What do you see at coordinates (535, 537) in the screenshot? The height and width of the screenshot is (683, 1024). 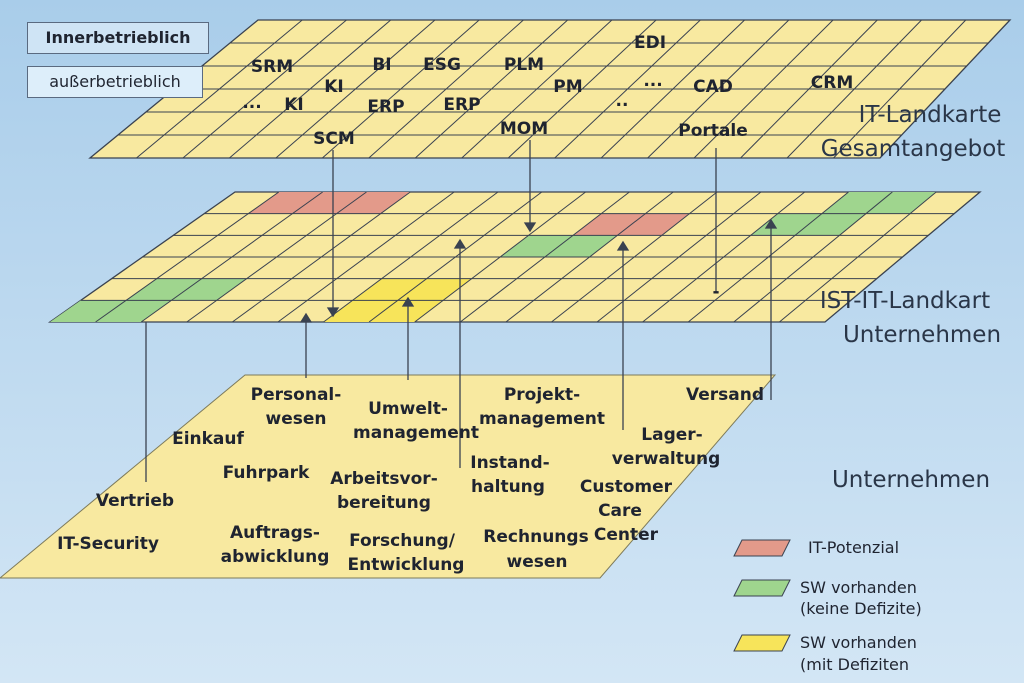 I see `dept-rechnung-line1: Rechnungs` at bounding box center [535, 537].